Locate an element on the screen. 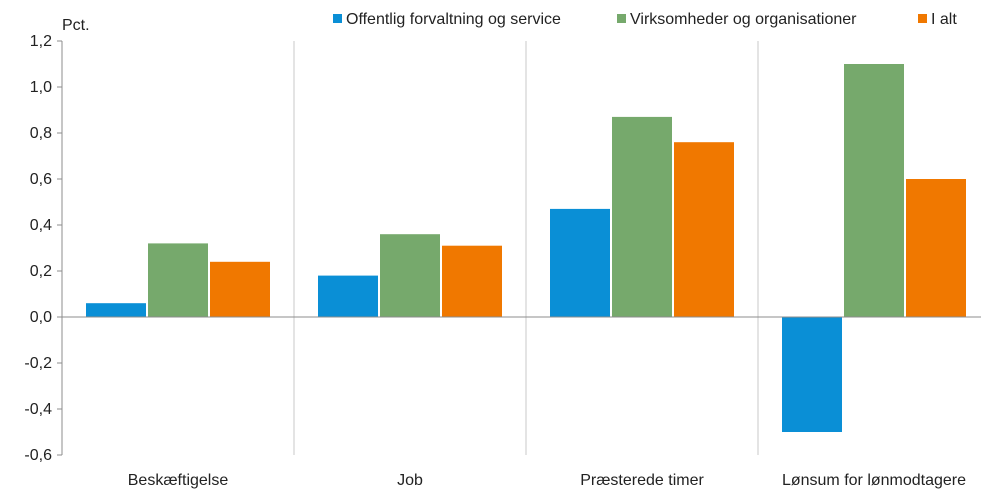 This screenshot has height=495, width=981. x-tick-label: Beskæftigelse is located at coordinates (178, 480).